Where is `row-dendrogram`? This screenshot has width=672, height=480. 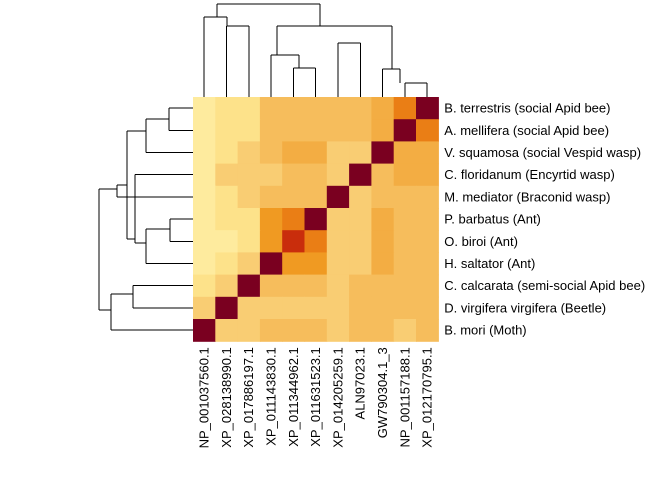 row-dendrogram is located at coordinates (145, 219).